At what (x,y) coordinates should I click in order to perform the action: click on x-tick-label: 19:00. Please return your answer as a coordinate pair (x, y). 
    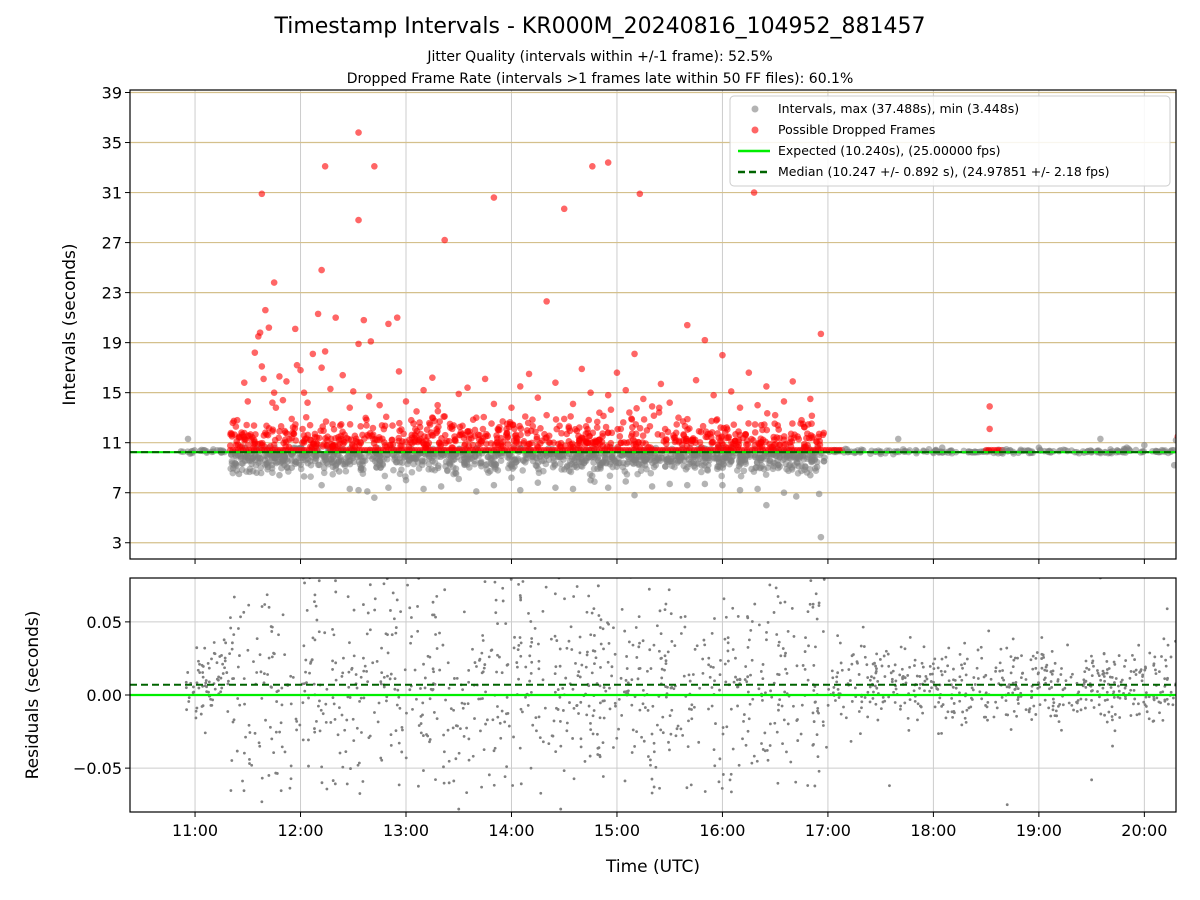
    Looking at the image, I should click on (1039, 830).